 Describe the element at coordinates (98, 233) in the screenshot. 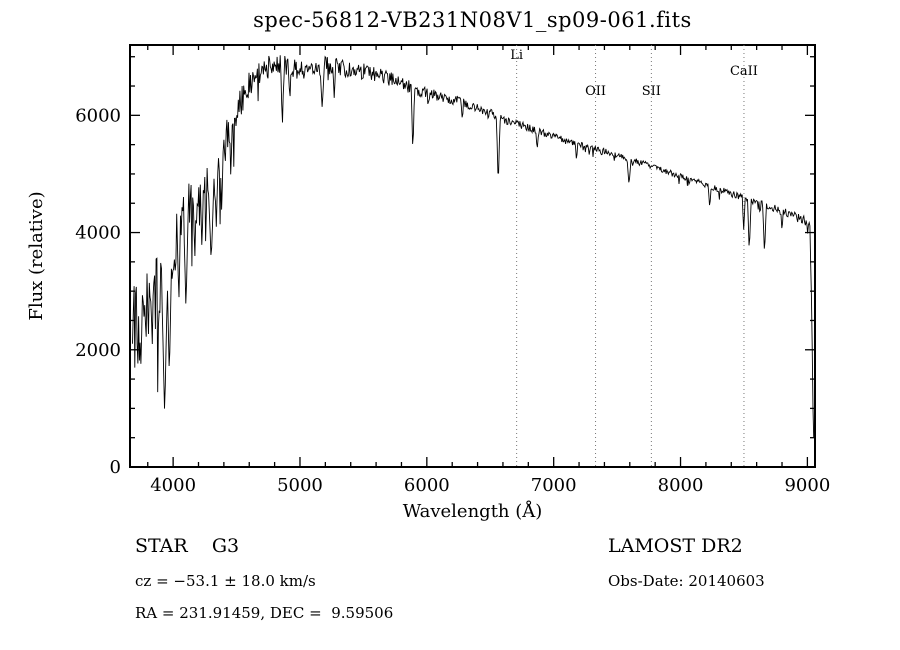

I see `y-tick-label: 4000` at that location.